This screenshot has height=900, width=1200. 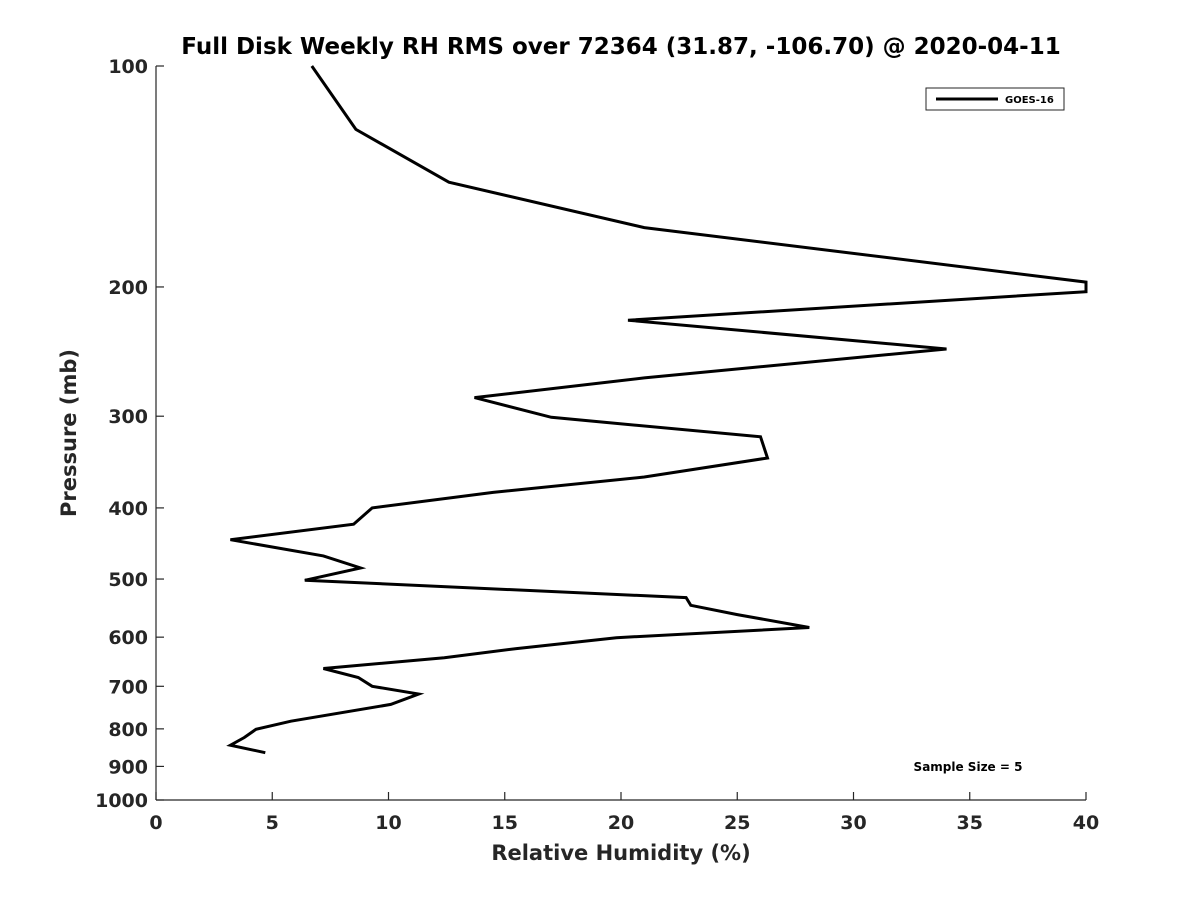 What do you see at coordinates (128, 580) in the screenshot?
I see `y-tick-label: 500` at bounding box center [128, 580].